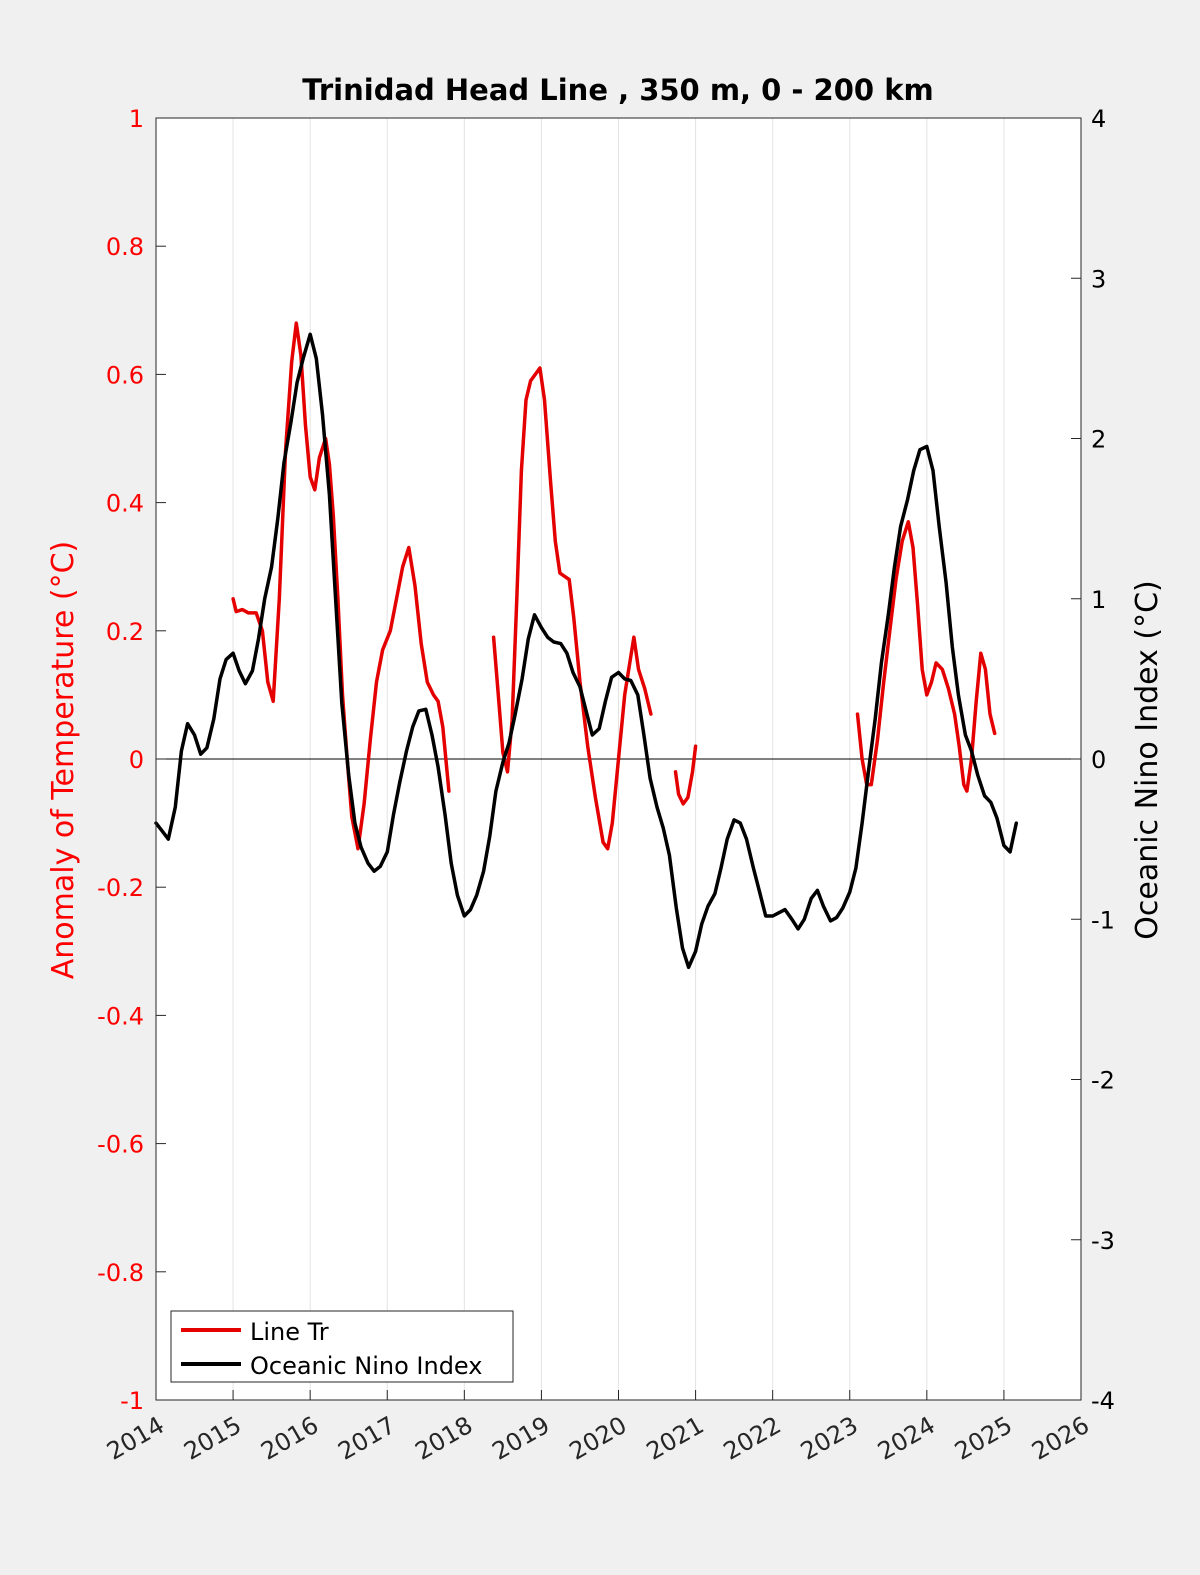 The image size is (1200, 1575). Describe the element at coordinates (136, 119) in the screenshot. I see `left-tick-label: 1` at that location.